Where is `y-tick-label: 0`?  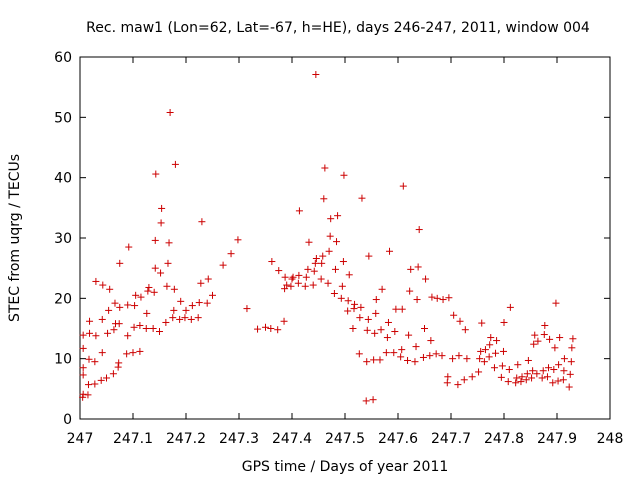 y-tick-label: 0 is located at coordinates (67, 420).